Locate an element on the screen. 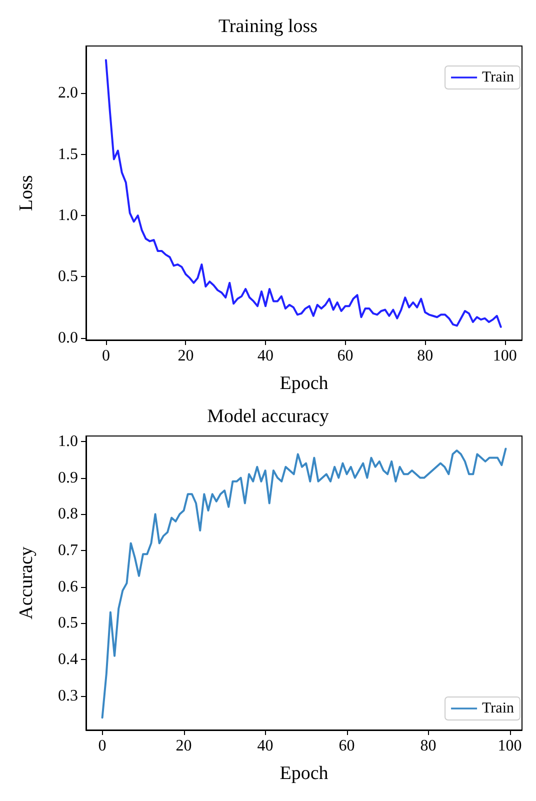 This screenshot has width=536, height=801. chart-title: Model accuracy is located at coordinates (268, 416).